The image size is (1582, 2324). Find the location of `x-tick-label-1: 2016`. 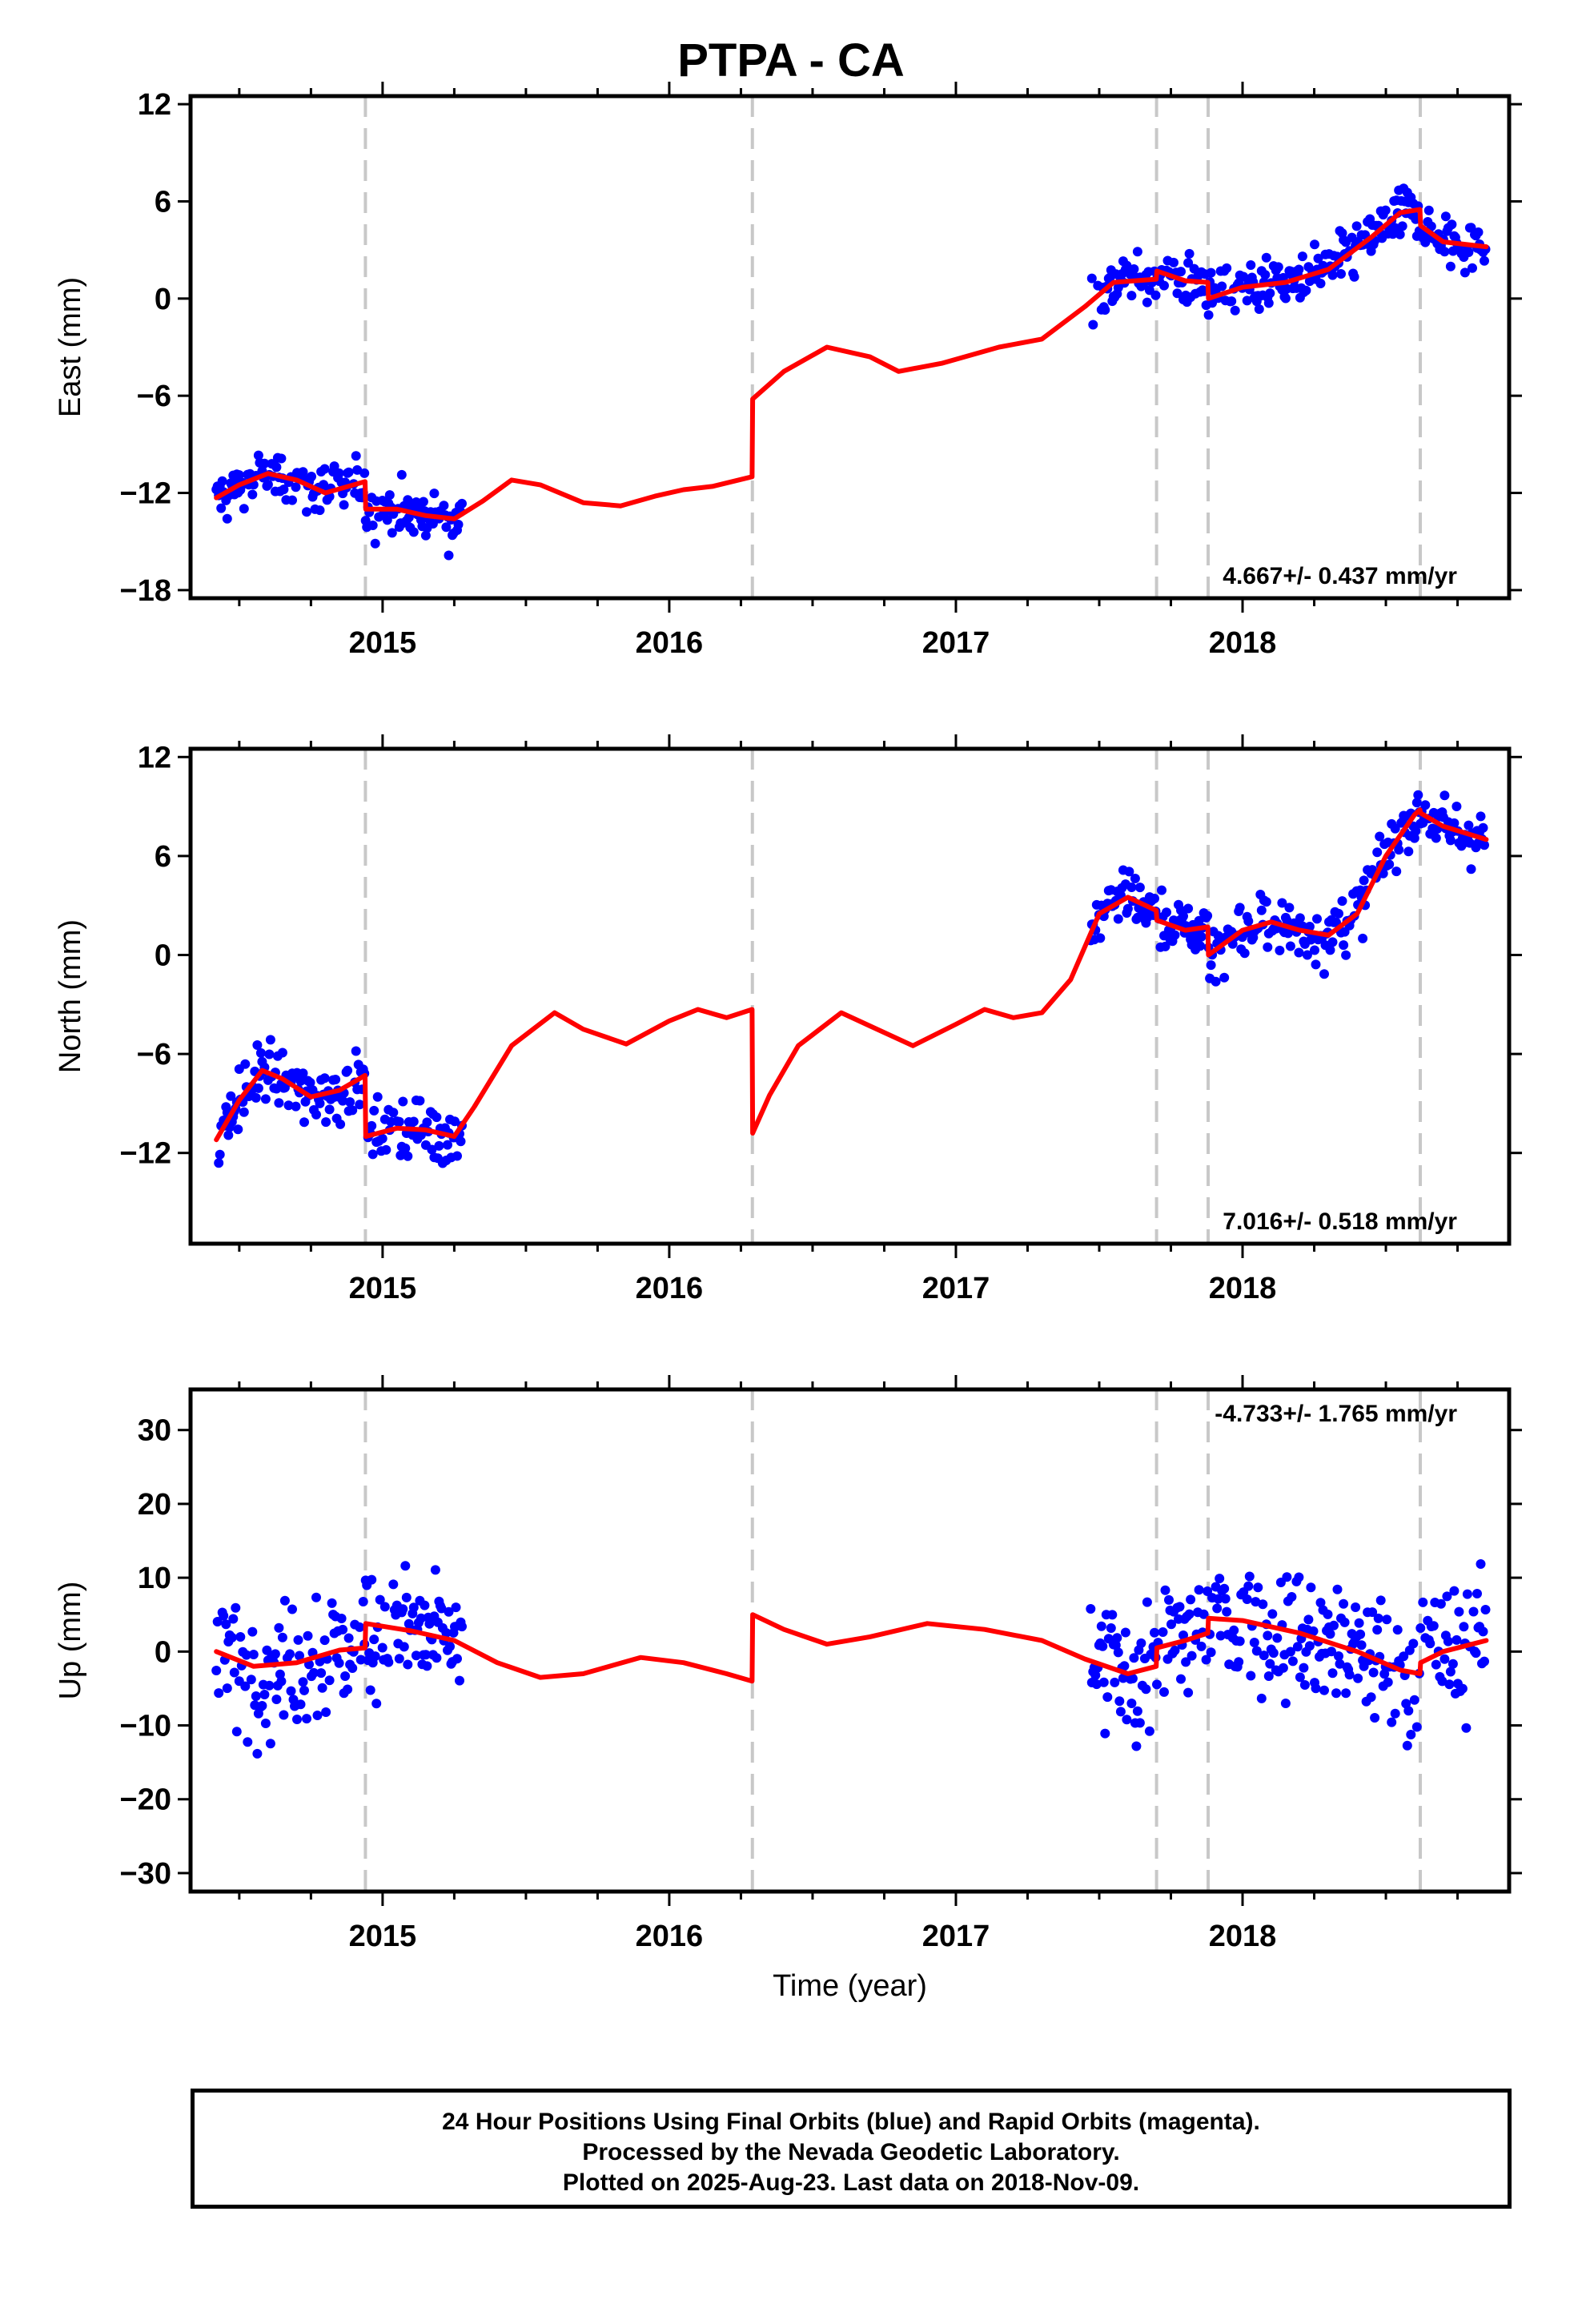

x-tick-label-1: 2016 is located at coordinates (670, 1936).